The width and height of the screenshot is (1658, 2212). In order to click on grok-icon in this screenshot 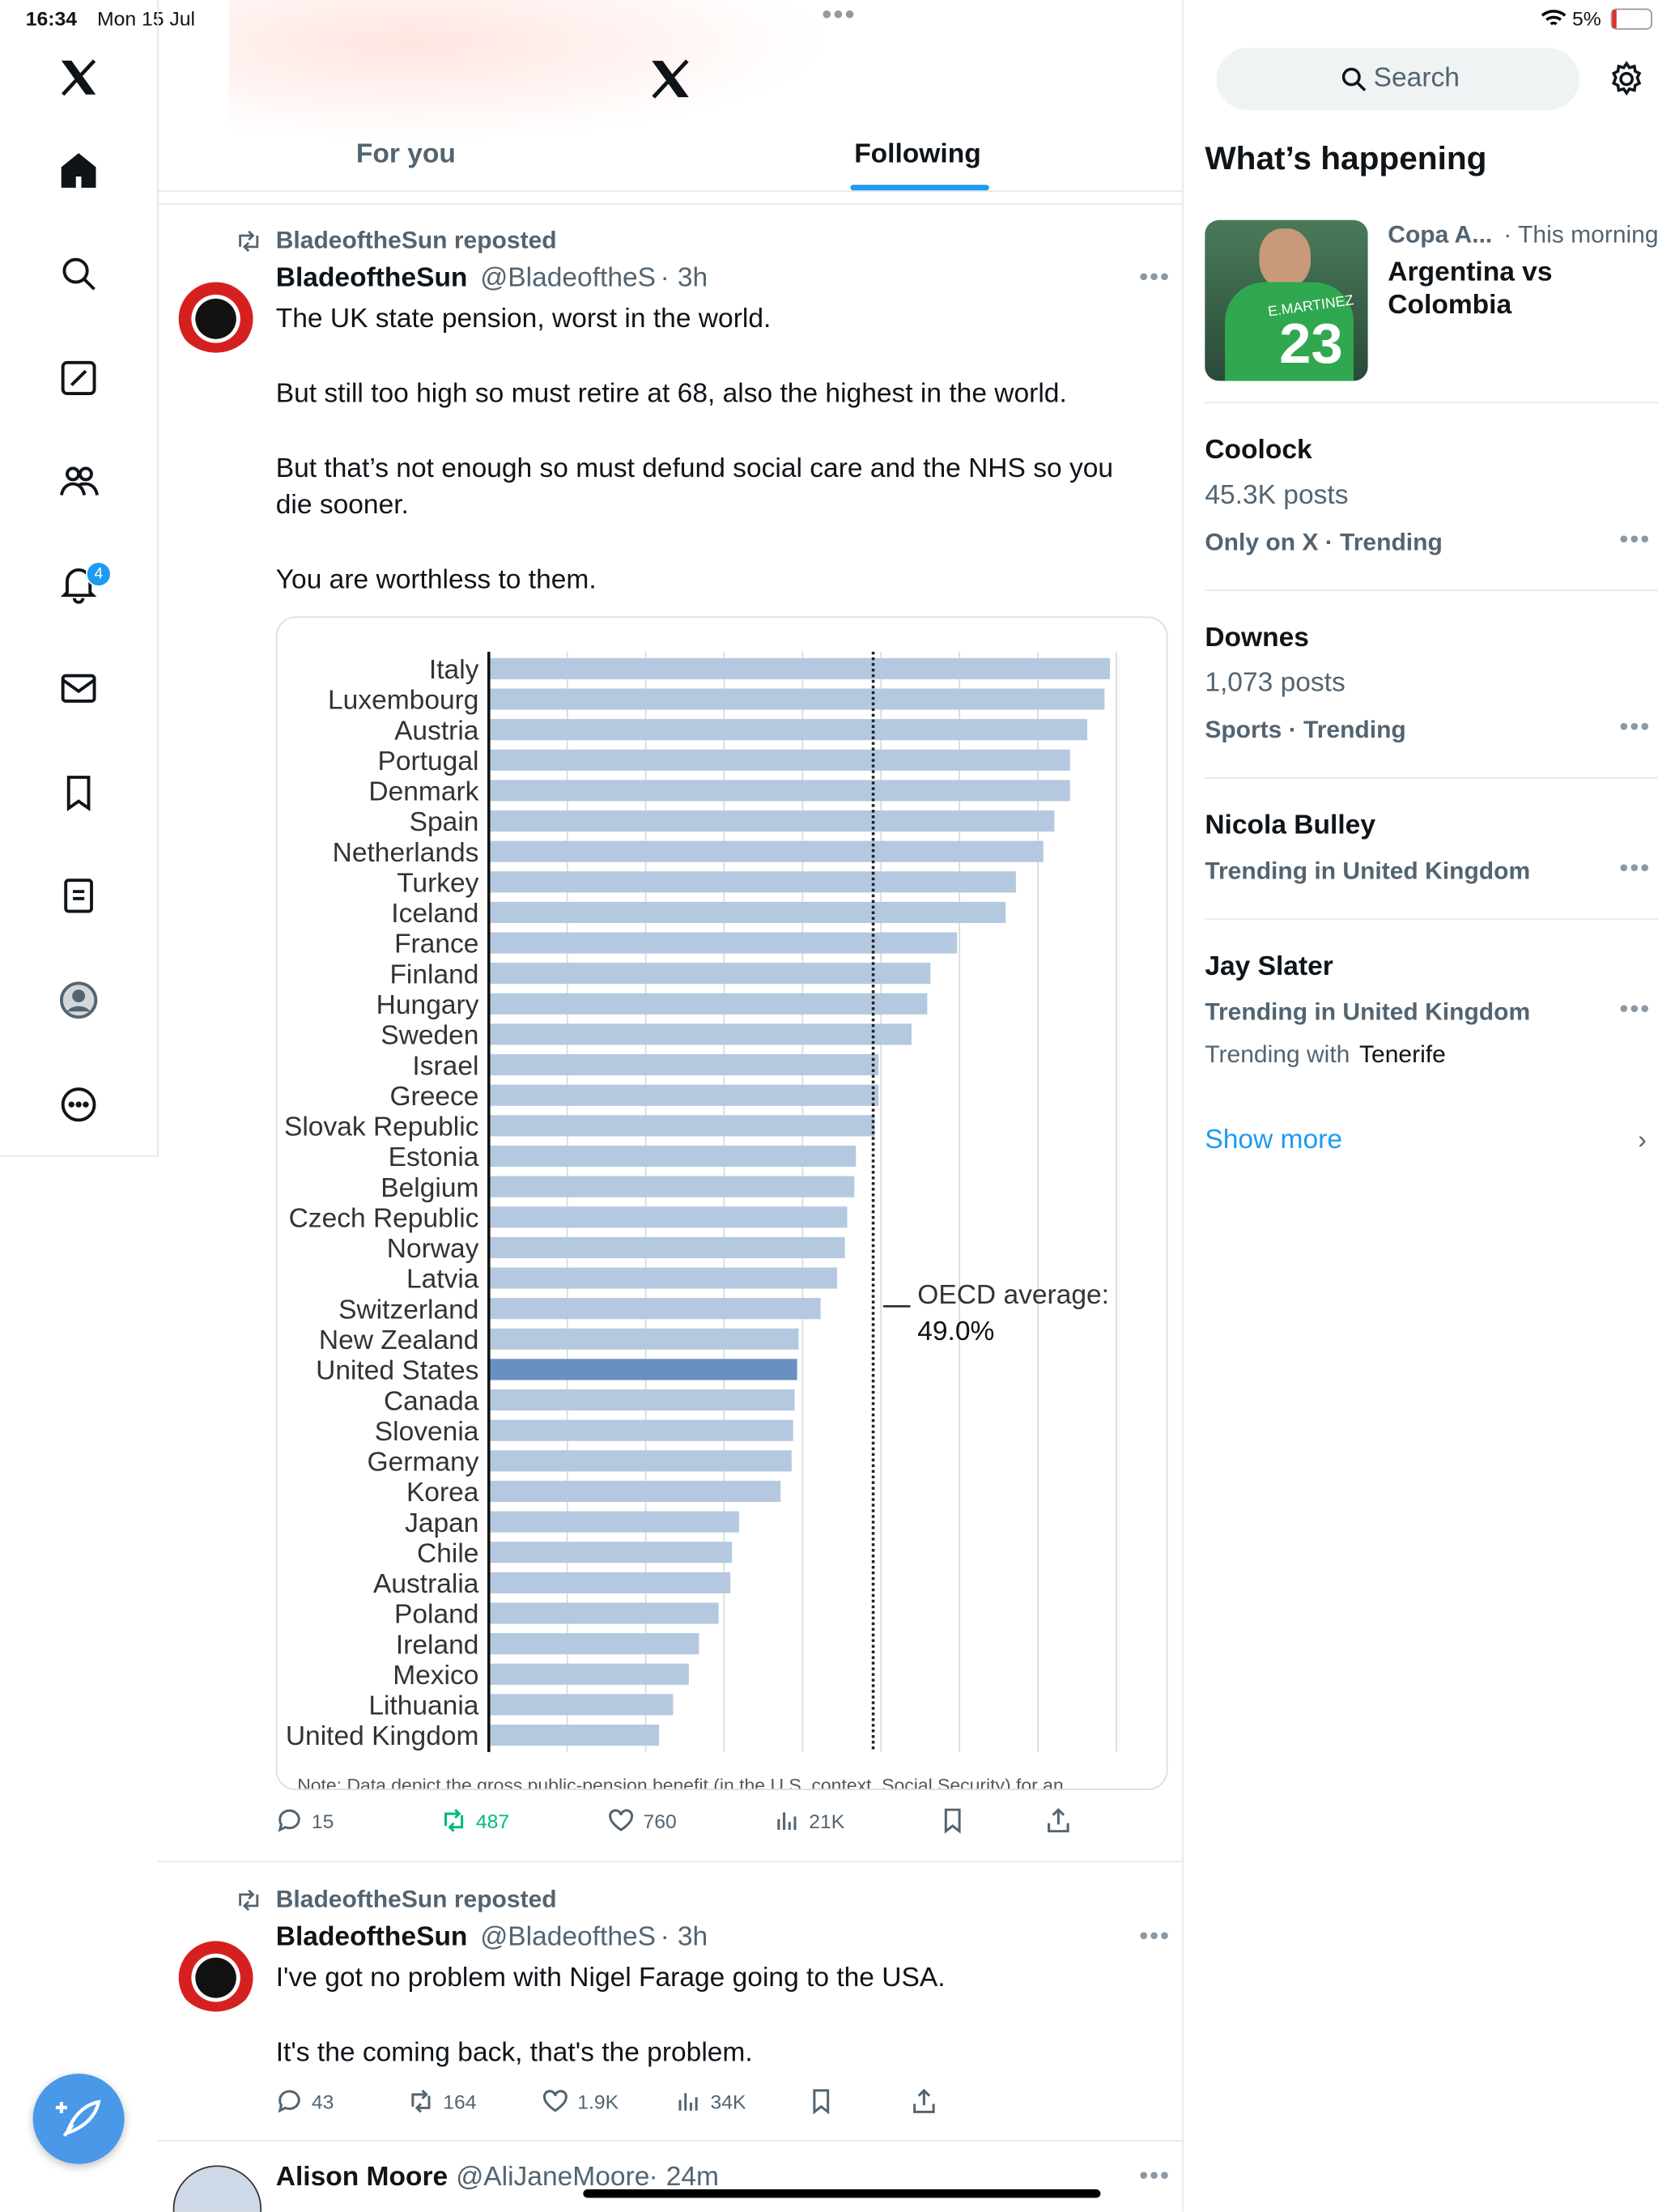, I will do `click(78, 379)`.